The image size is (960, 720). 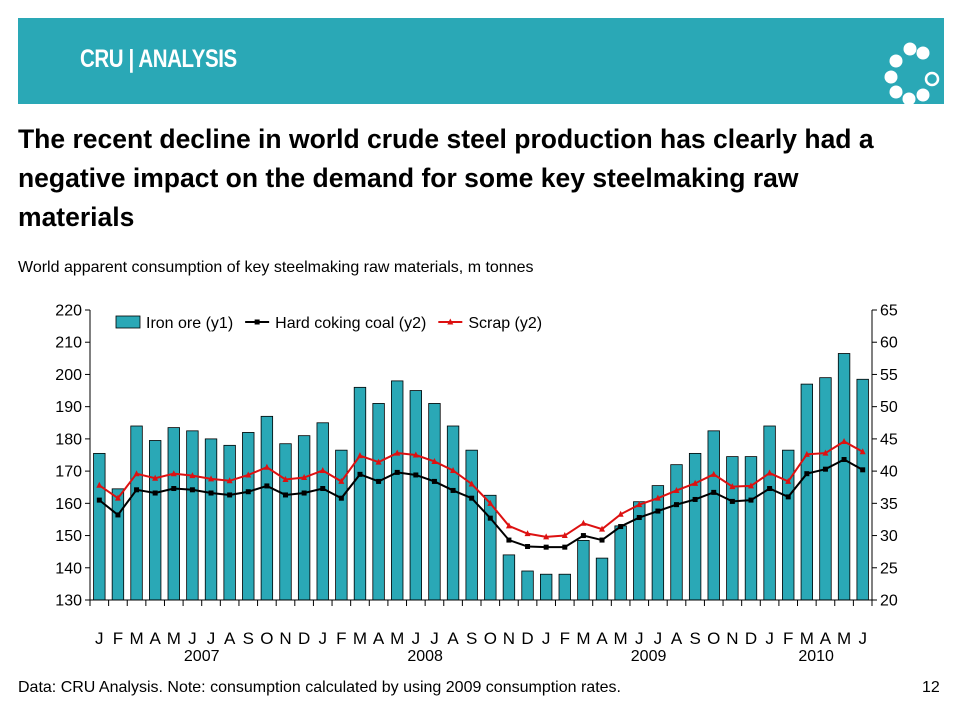 I want to click on y1-tick-label: 140, so click(x=68, y=568).